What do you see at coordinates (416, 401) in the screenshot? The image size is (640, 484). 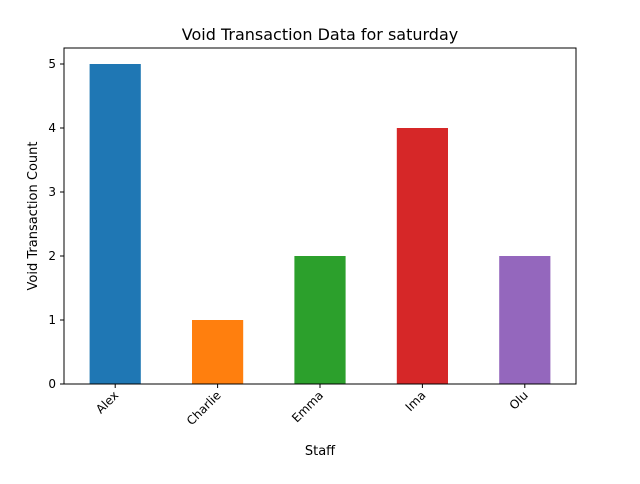 I see `x-tick-label: Ima` at bounding box center [416, 401].